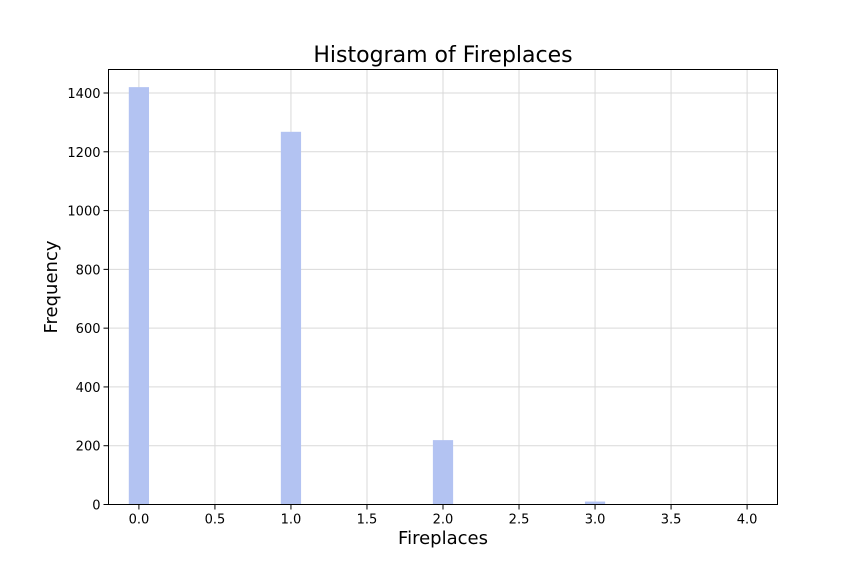 This screenshot has height=576, width=864. What do you see at coordinates (88, 270) in the screenshot?
I see `y-tick-label: 800` at bounding box center [88, 270].